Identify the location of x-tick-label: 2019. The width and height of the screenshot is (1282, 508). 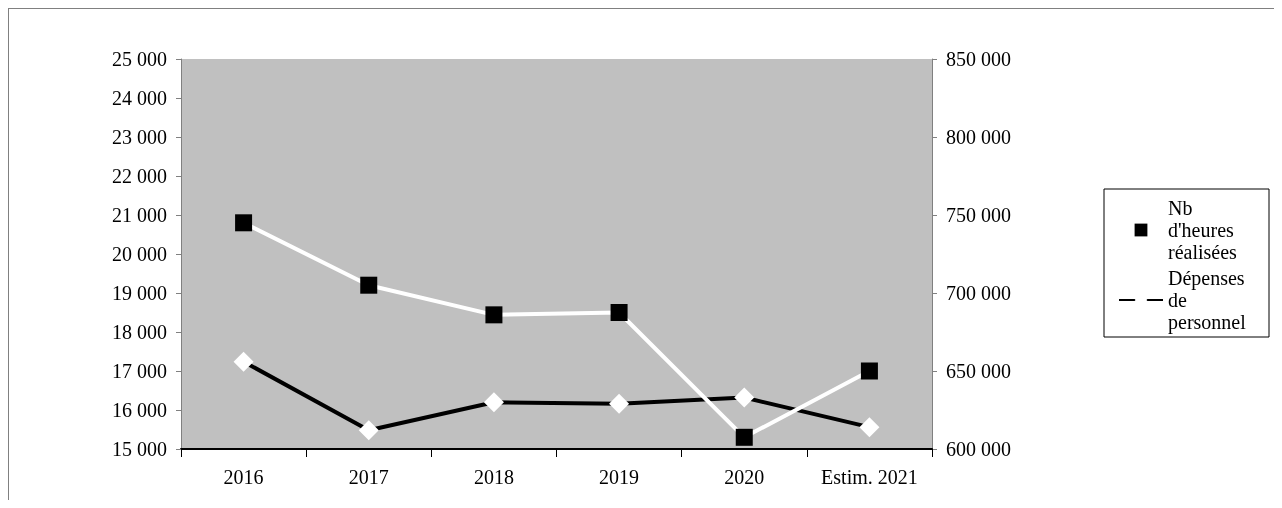
(619, 477).